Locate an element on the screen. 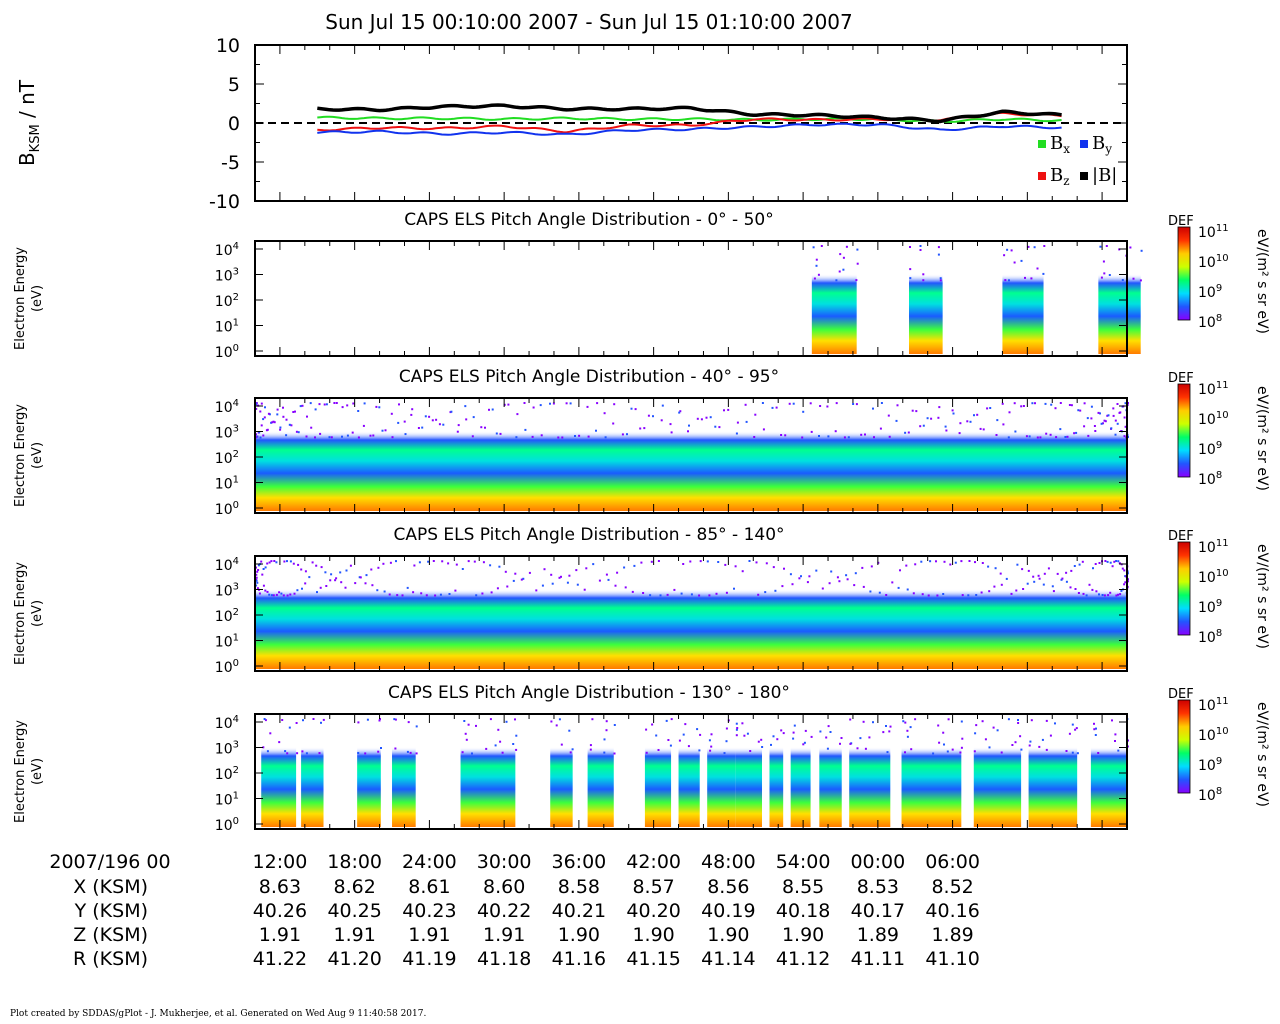  ephemeris-row-label: Z (KSM) is located at coordinates (110, 935).